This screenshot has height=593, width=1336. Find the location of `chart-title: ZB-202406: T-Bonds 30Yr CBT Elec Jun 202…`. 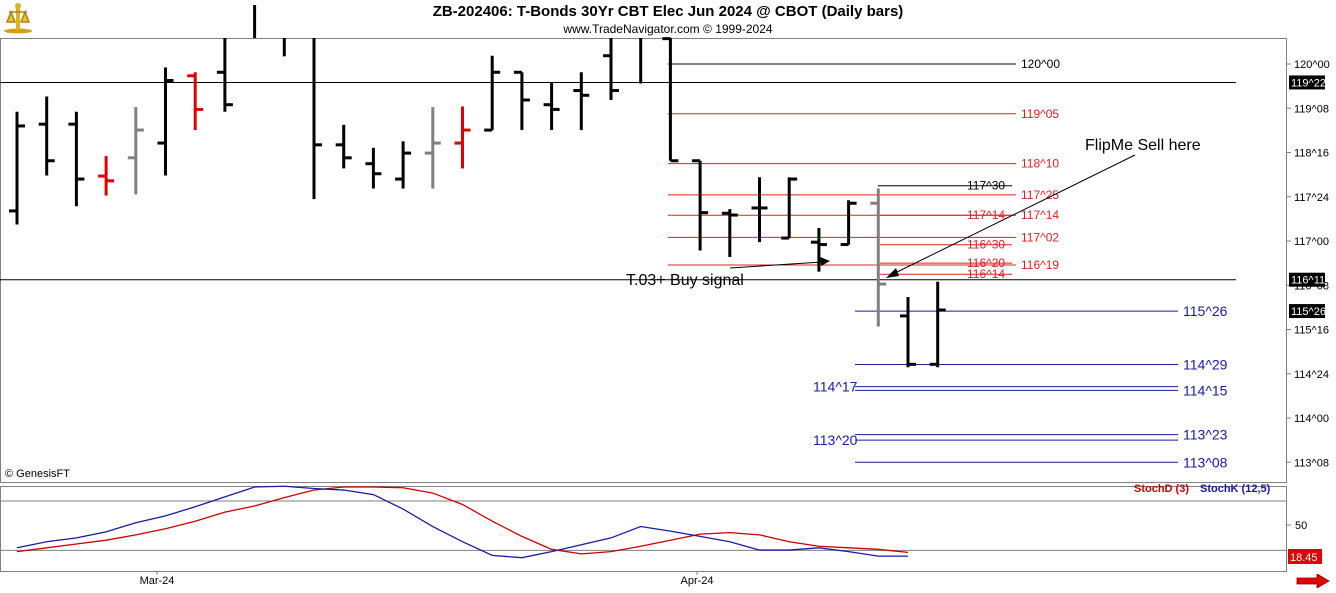

chart-title: ZB-202406: T-Bonds 30Yr CBT Elec Jun 202… is located at coordinates (668, 11).